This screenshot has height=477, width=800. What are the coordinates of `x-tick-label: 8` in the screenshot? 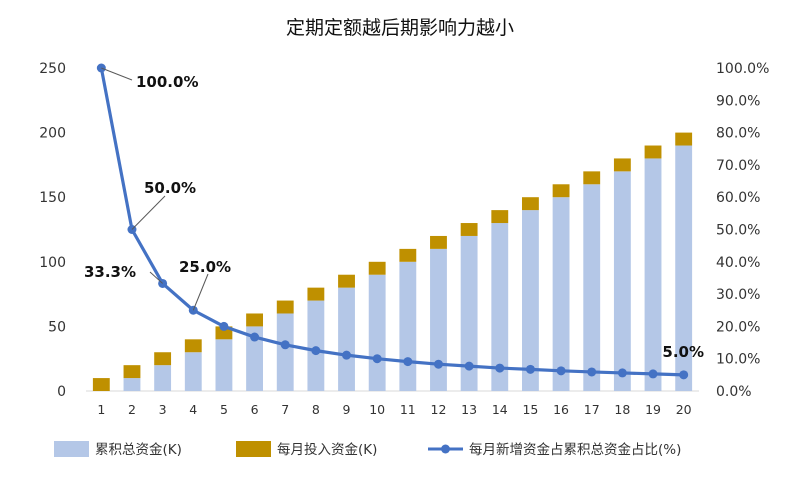 It's located at (316, 409).